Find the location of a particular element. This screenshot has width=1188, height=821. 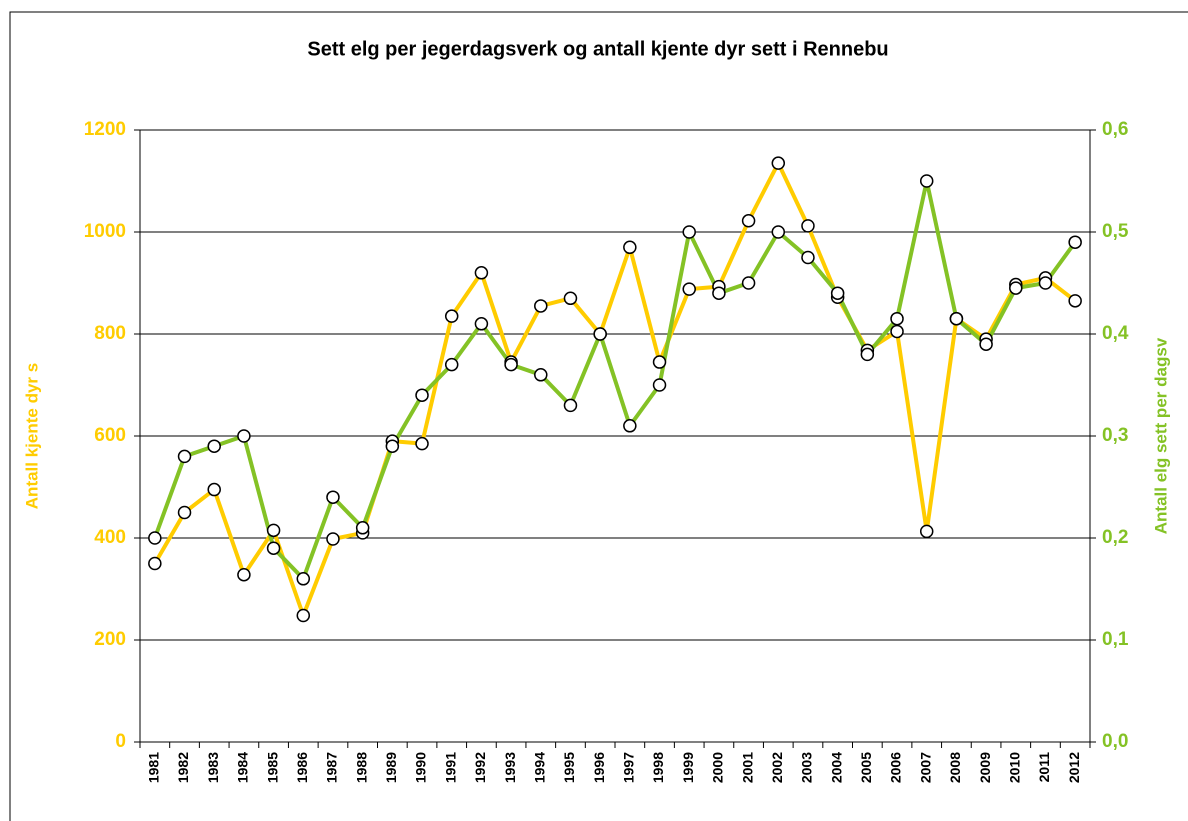

x-tick-label: 2007 is located at coordinates (925, 767).